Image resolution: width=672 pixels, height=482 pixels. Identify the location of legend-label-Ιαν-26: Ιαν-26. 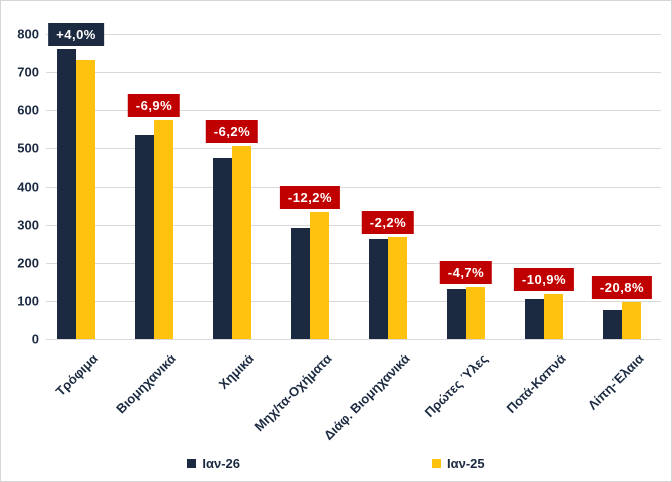
(221, 463).